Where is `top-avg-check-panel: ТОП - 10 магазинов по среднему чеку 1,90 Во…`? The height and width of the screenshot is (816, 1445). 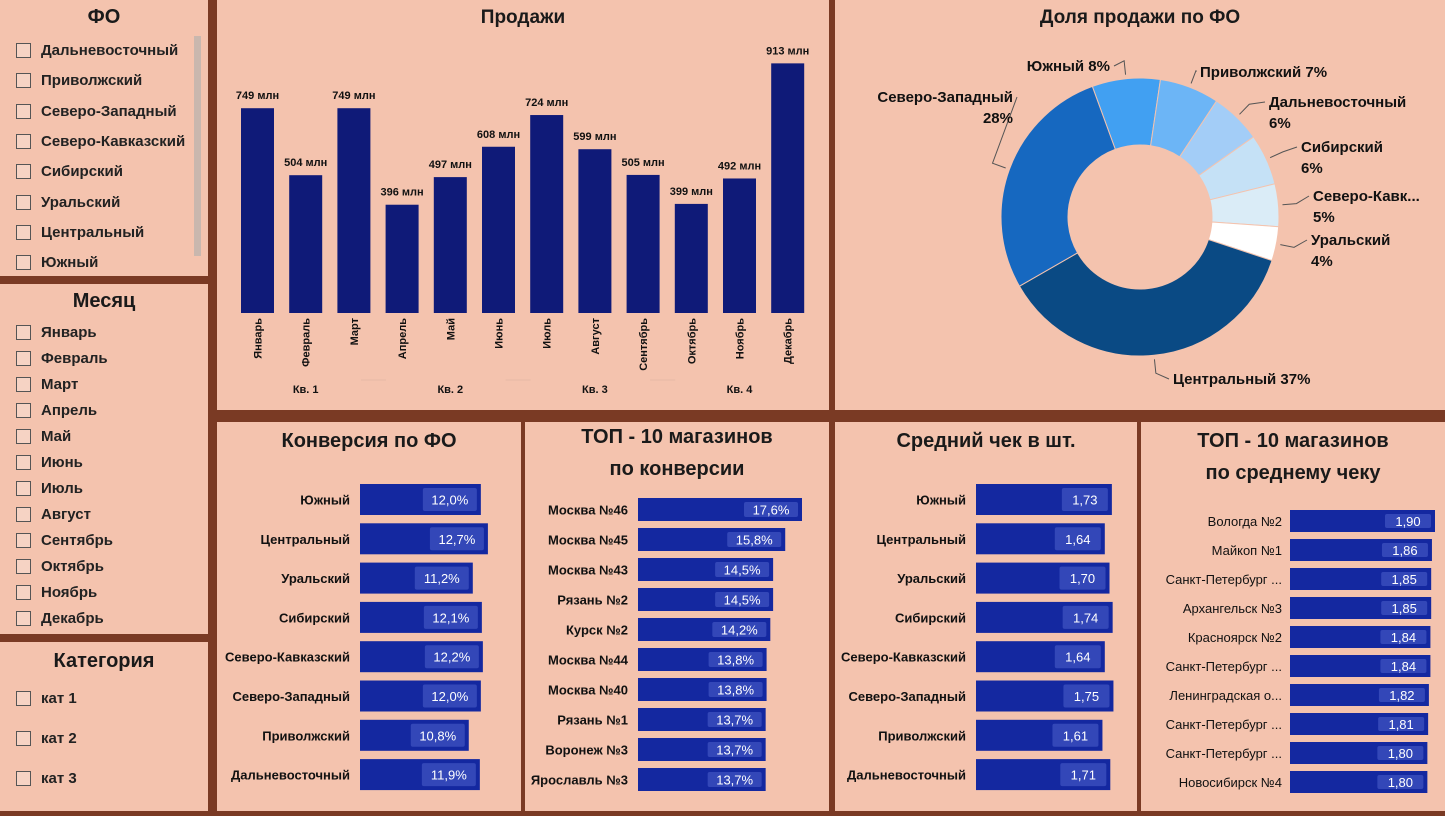 top-avg-check-panel: ТОП - 10 магазинов по среднему чеку 1,90 Во… is located at coordinates (1293, 616).